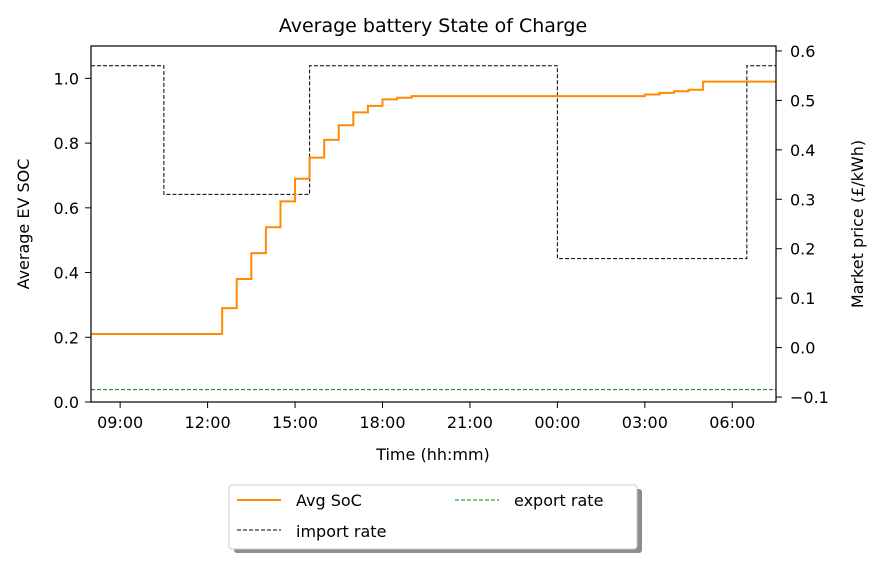 This screenshot has height=565, width=884. What do you see at coordinates (732, 422) in the screenshot?
I see `x-tick-label: 06:00` at bounding box center [732, 422].